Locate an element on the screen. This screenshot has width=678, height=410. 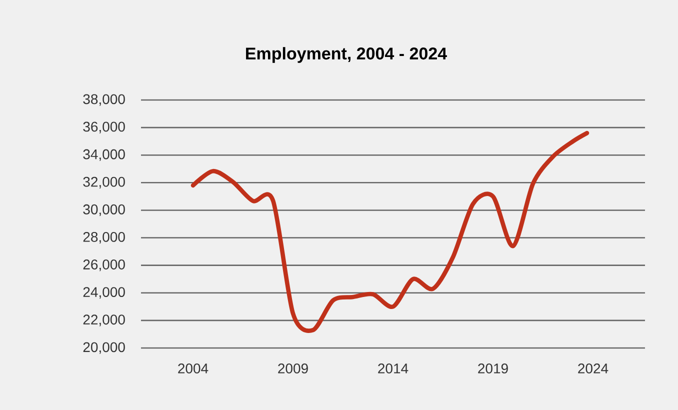
y-tick-label: 38,000 is located at coordinates (104, 100).